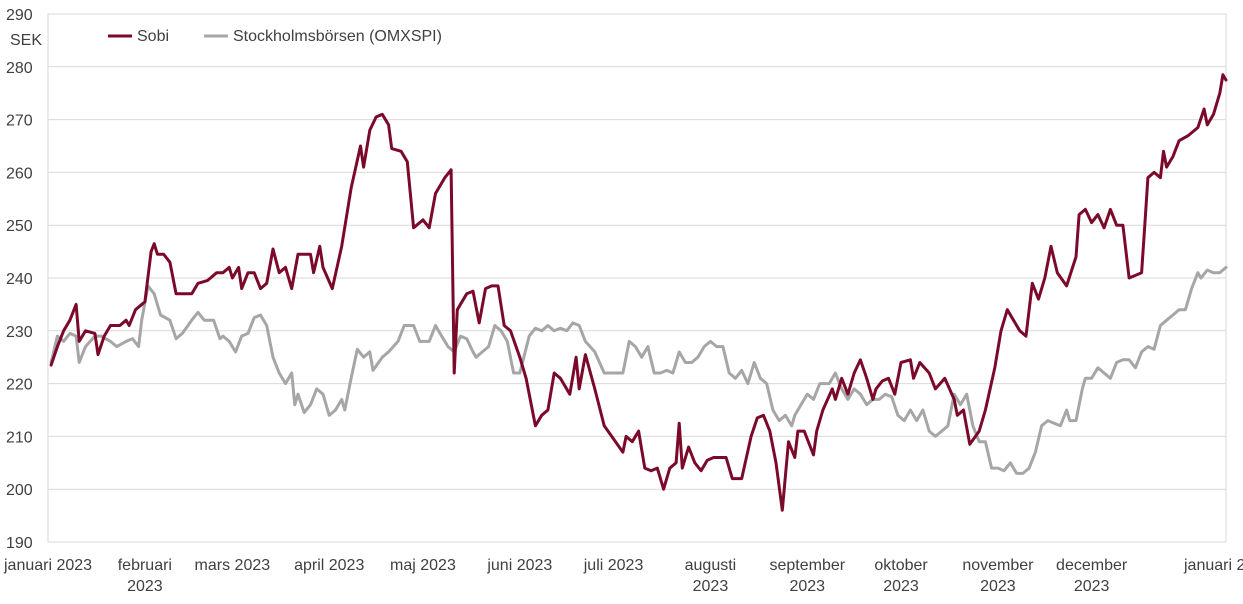  I want to click on x-tick-label-9-year: 2023, so click(901, 586).